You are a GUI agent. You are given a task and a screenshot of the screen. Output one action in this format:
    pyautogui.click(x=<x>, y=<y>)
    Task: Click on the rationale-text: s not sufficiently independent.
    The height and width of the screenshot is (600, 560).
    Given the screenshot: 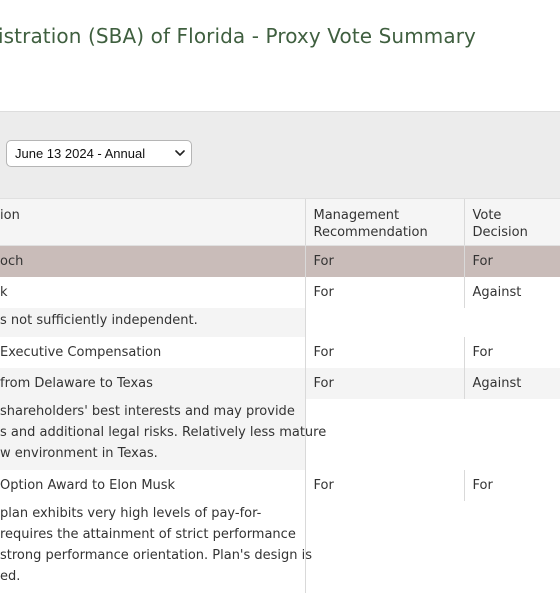 What is the action you would take?
    pyautogui.click(x=152, y=322)
    